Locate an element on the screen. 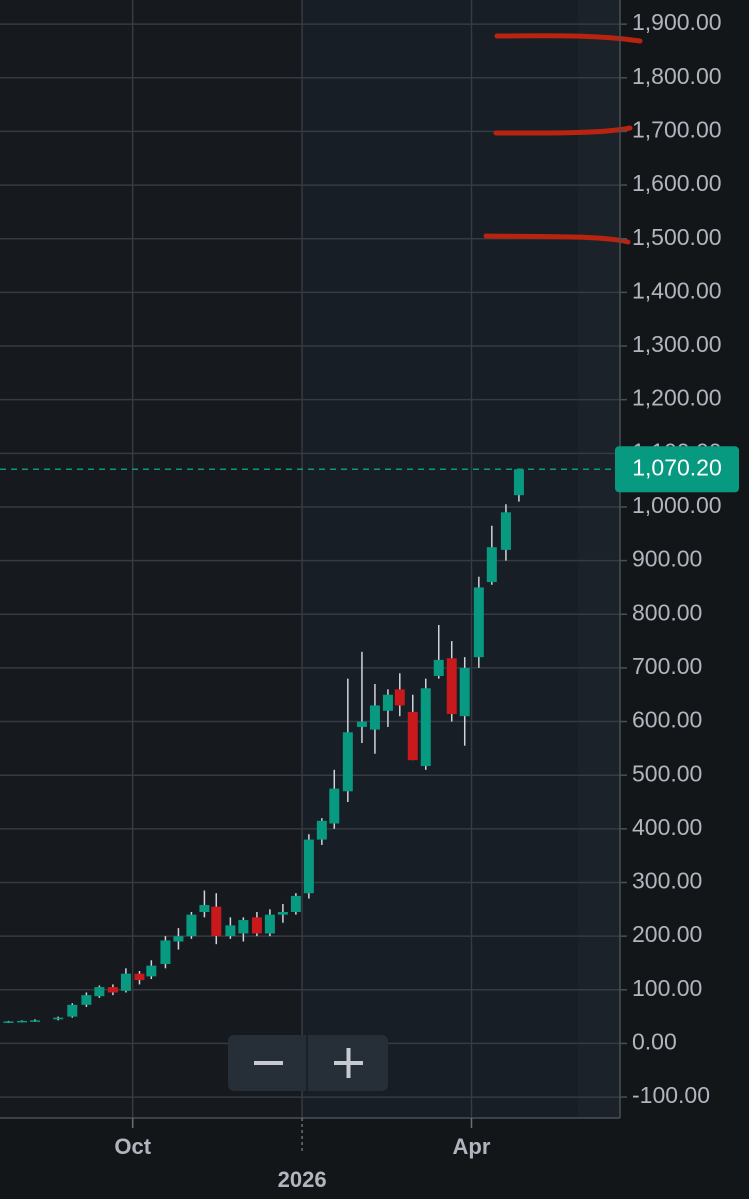 This screenshot has height=1199, width=749. y-tick-label: 200.00 is located at coordinates (667, 934).